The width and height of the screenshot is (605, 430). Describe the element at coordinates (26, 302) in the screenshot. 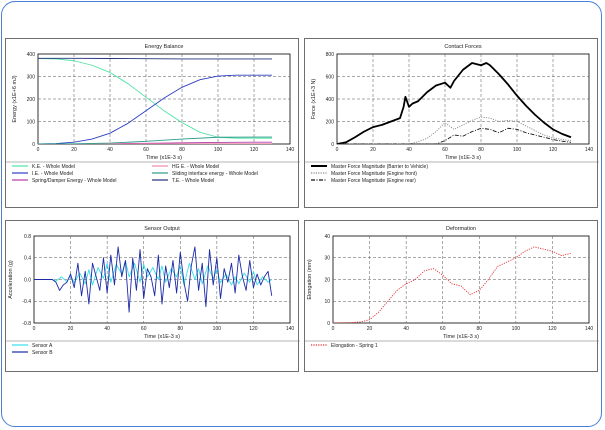

I see `y-tick-label: -0.4` at that location.